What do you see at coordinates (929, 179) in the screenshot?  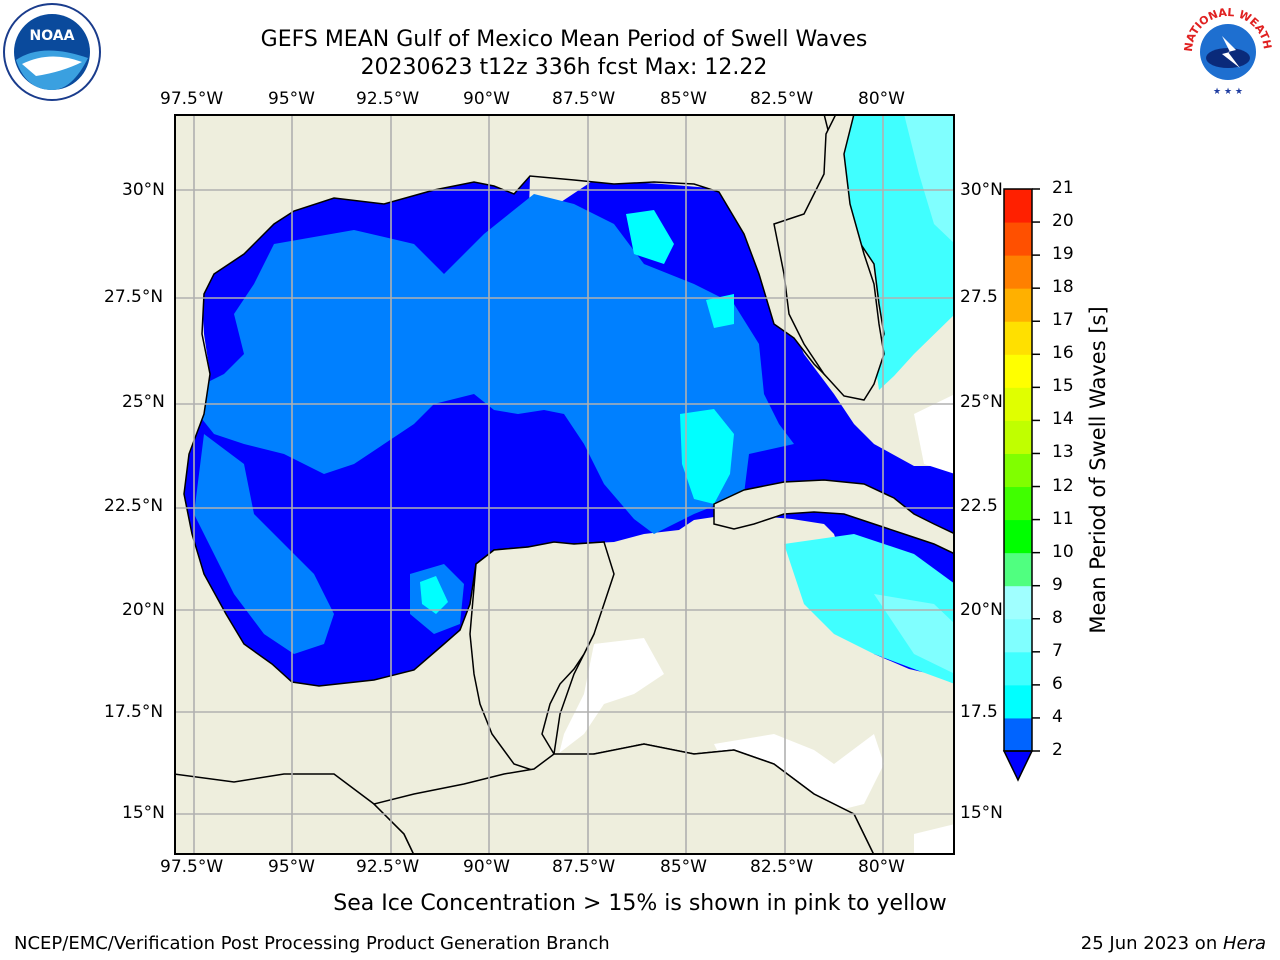 I see `atlantic-lightcyan-water` at bounding box center [929, 179].